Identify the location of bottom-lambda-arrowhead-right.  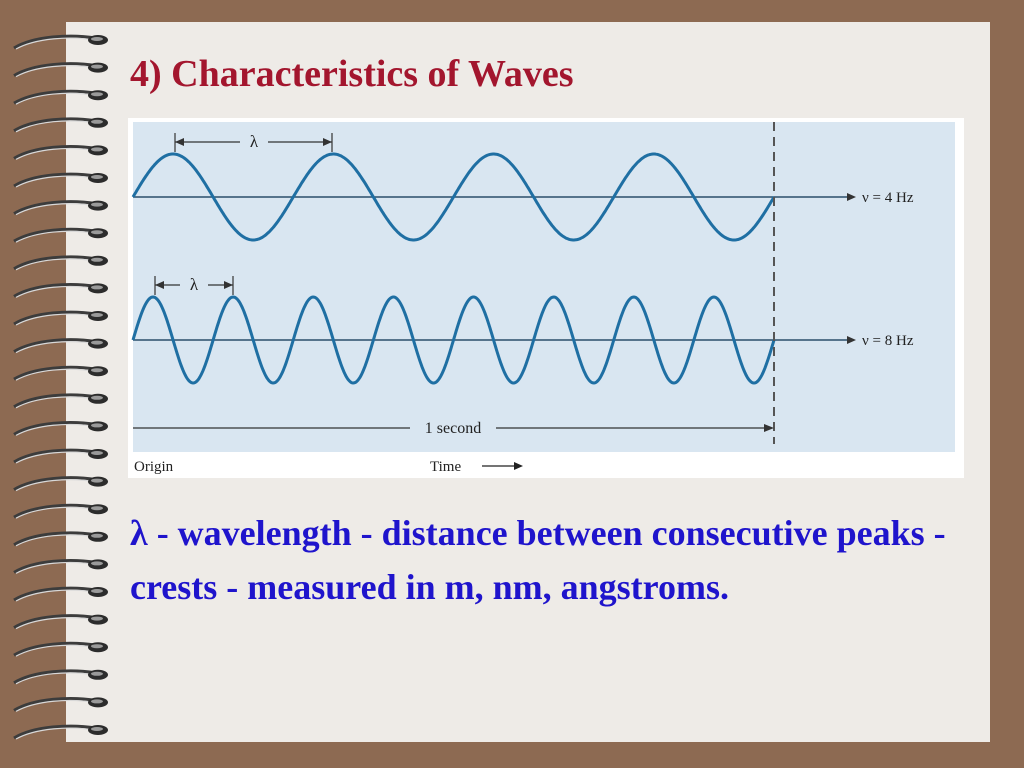
(228, 285).